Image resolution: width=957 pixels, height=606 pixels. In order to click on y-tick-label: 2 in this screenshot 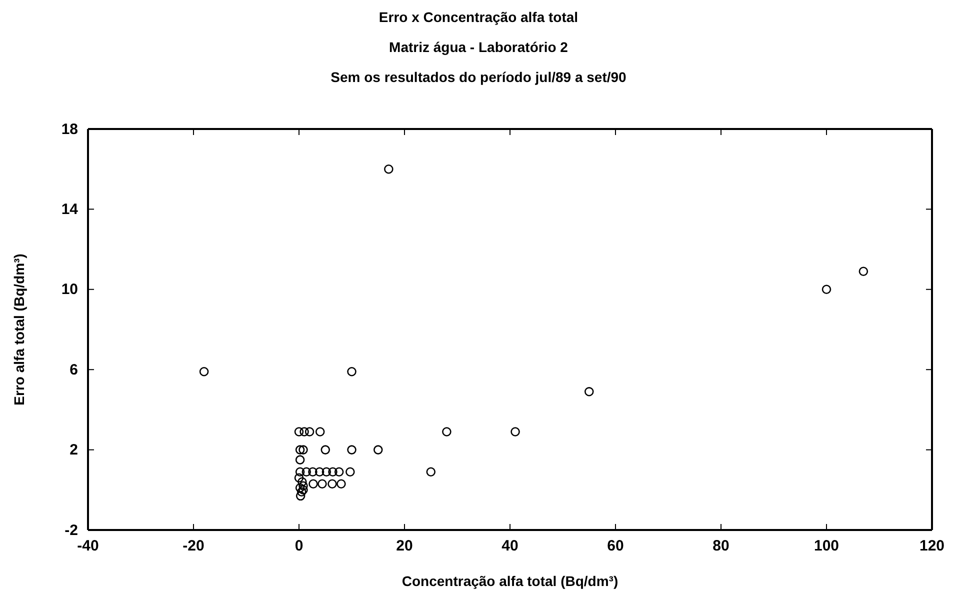, I will do `click(74, 450)`.